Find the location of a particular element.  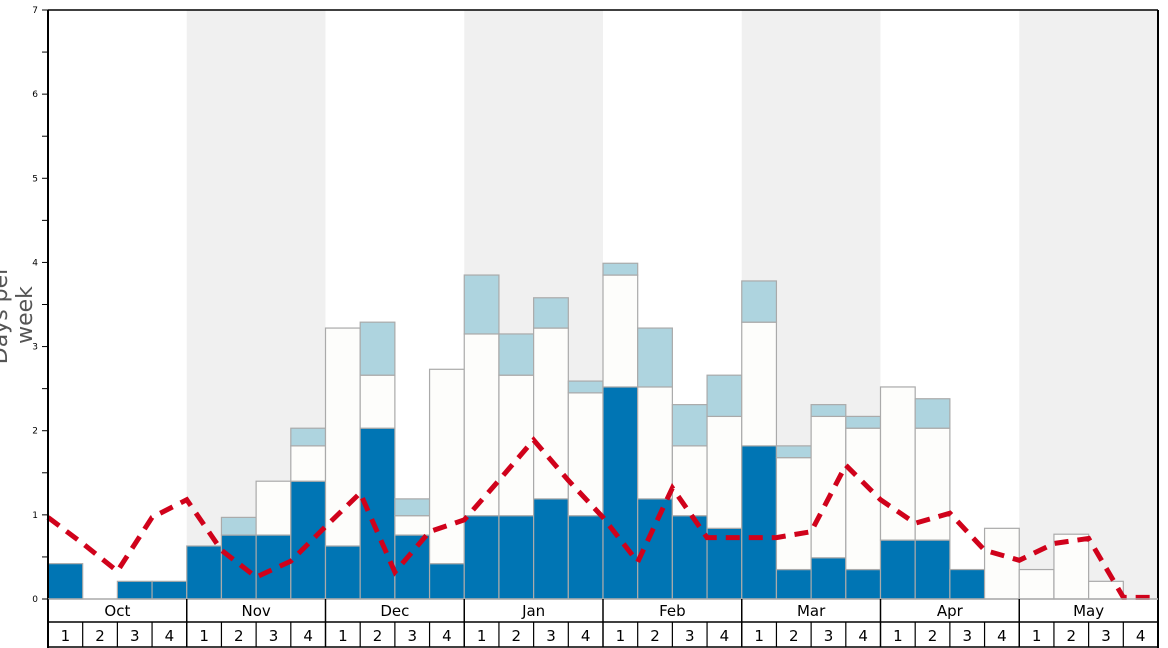

month-label-nov: Nov is located at coordinates (255, 611).